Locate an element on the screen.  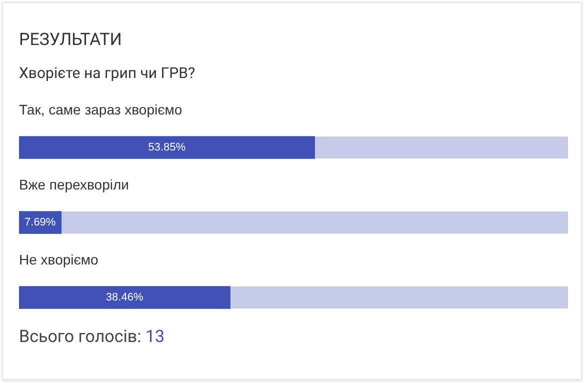
data-label: 53.85% is located at coordinates (167, 148).